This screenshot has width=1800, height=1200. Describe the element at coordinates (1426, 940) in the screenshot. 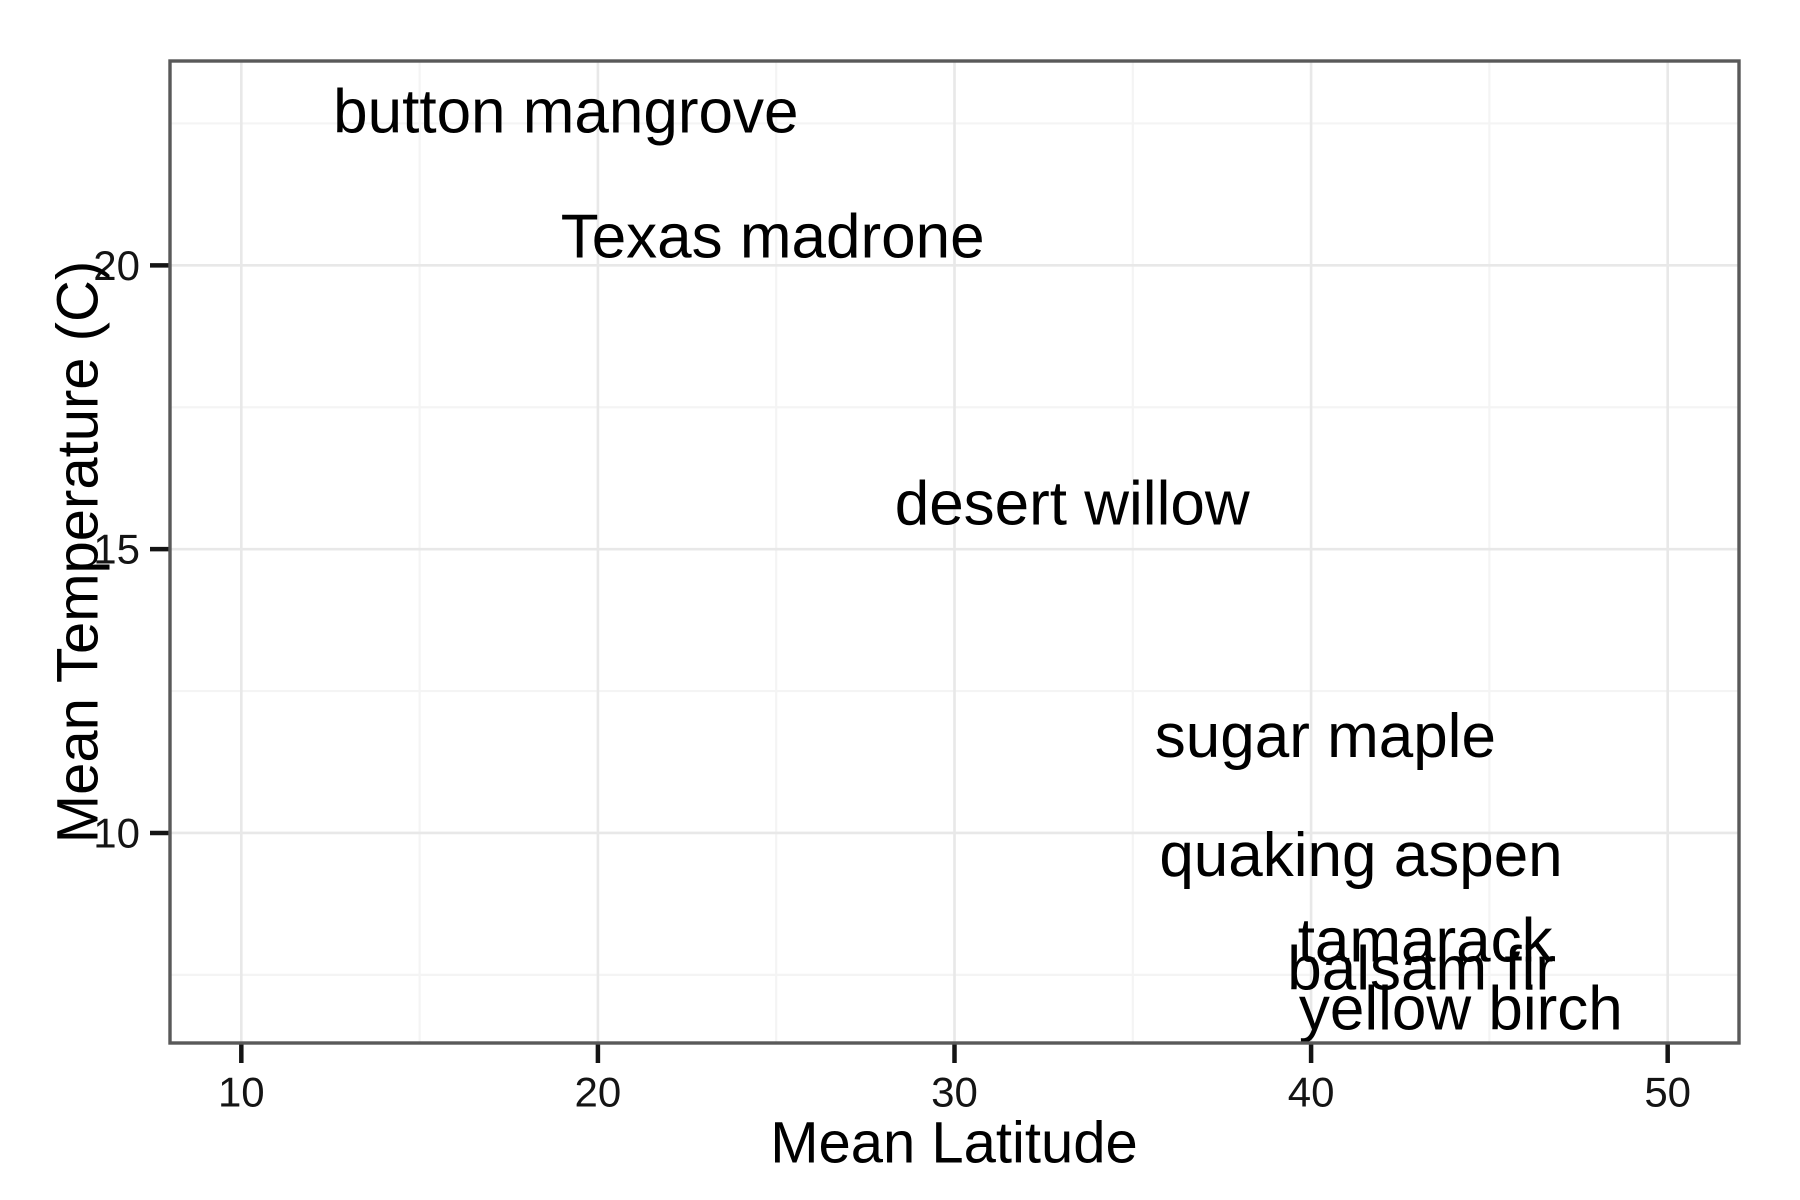

I see `point-label: tamarack` at that location.